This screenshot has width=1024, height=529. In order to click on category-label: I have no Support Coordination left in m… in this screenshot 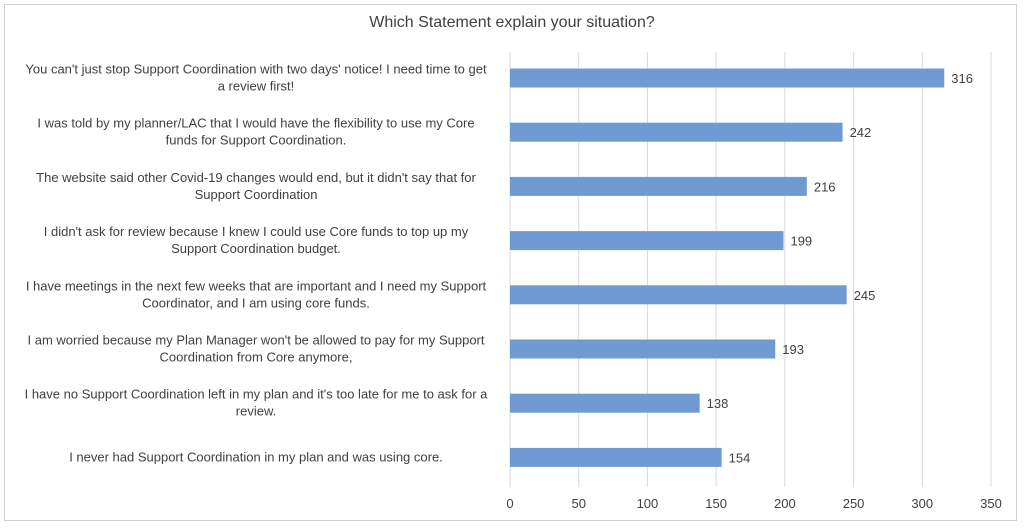, I will do `click(257, 394)`.